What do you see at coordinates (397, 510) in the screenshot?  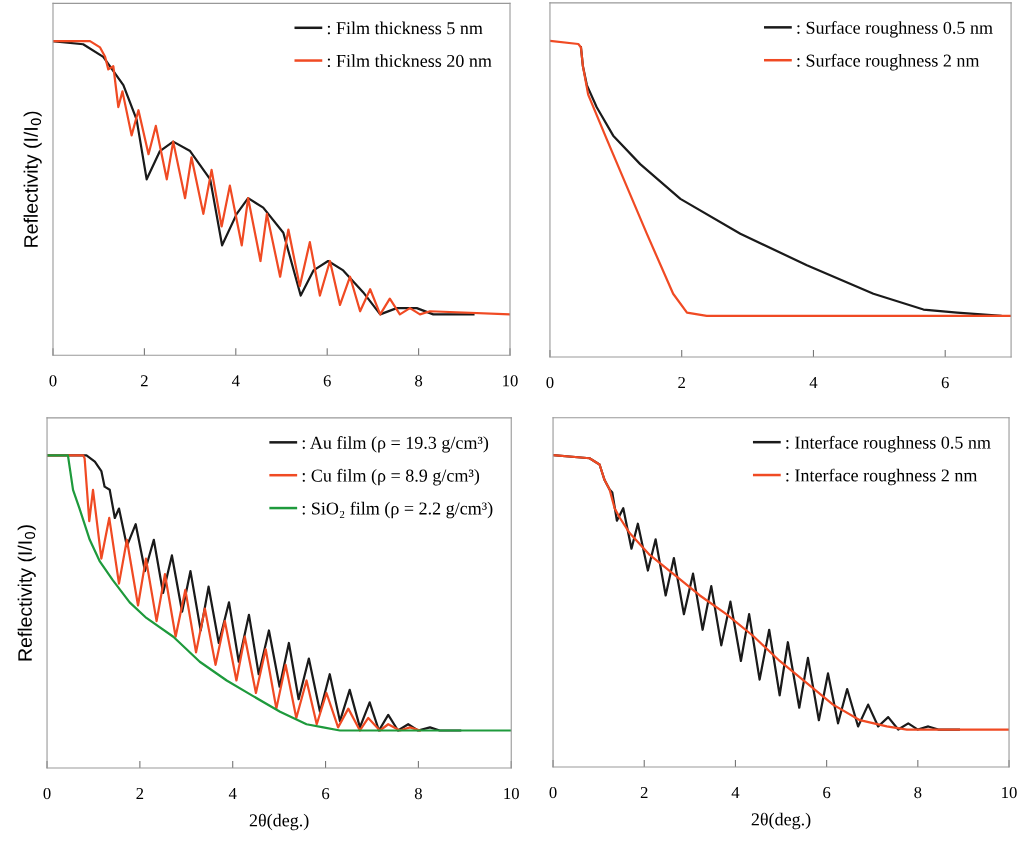 I see `legend-label: : SiO₂ film (ρ = 2.2 g/cm³)` at bounding box center [397, 510].